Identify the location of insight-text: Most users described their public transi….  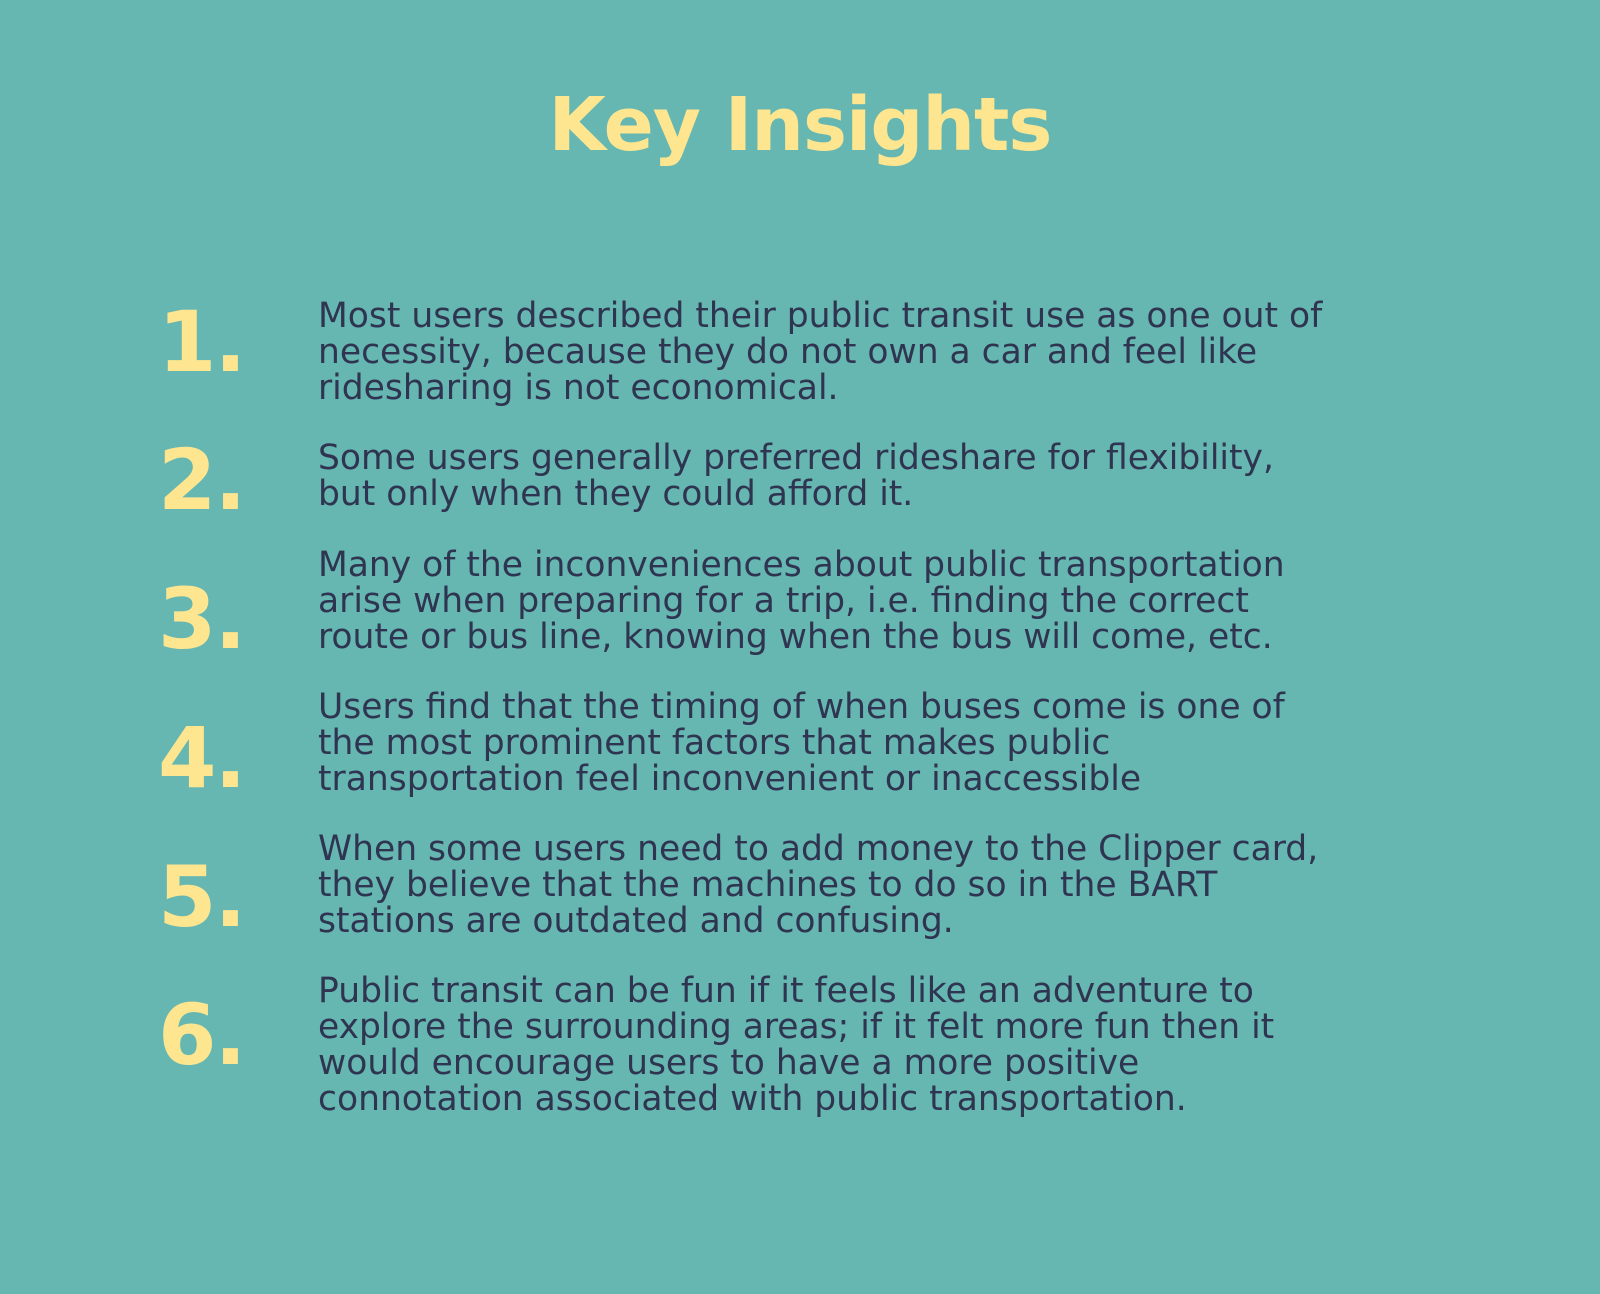
(820, 352).